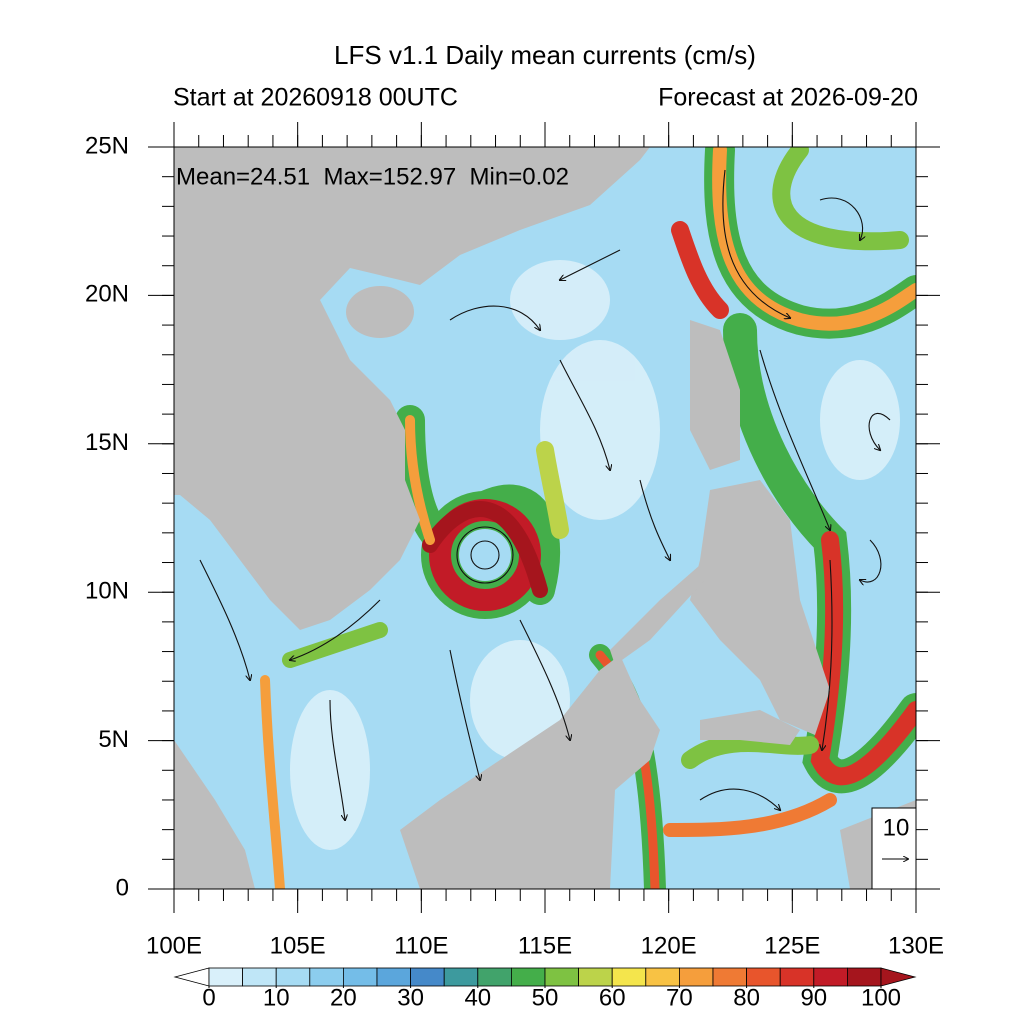  I want to click on y-tick-label: 0, so click(122, 887).